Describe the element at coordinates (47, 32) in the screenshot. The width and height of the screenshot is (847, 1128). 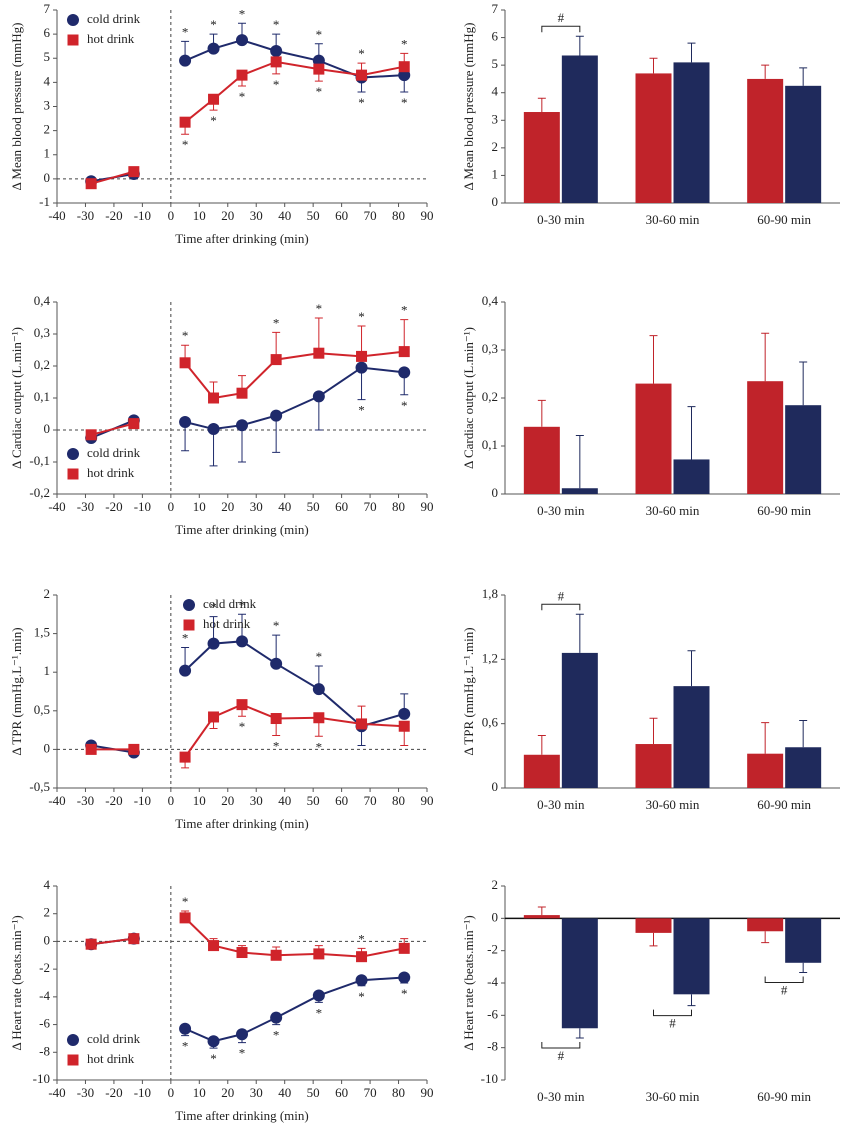
I see `y-tick-label: 6` at that location.